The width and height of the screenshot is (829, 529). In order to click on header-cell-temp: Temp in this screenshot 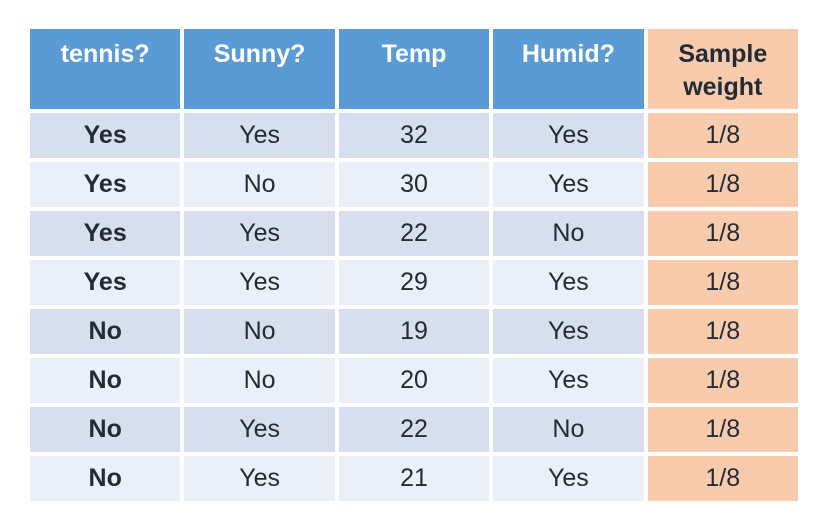, I will do `click(414, 69)`.